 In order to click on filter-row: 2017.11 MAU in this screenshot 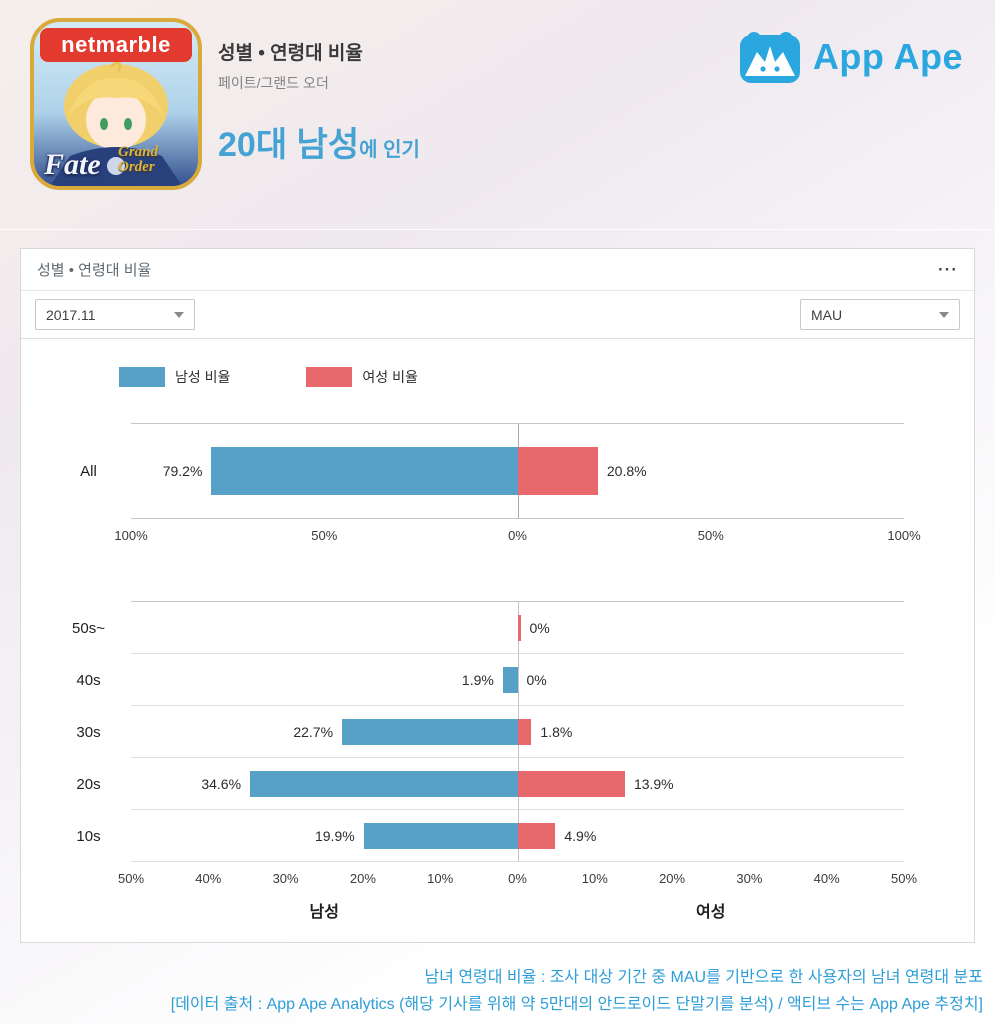, I will do `click(497, 315)`.